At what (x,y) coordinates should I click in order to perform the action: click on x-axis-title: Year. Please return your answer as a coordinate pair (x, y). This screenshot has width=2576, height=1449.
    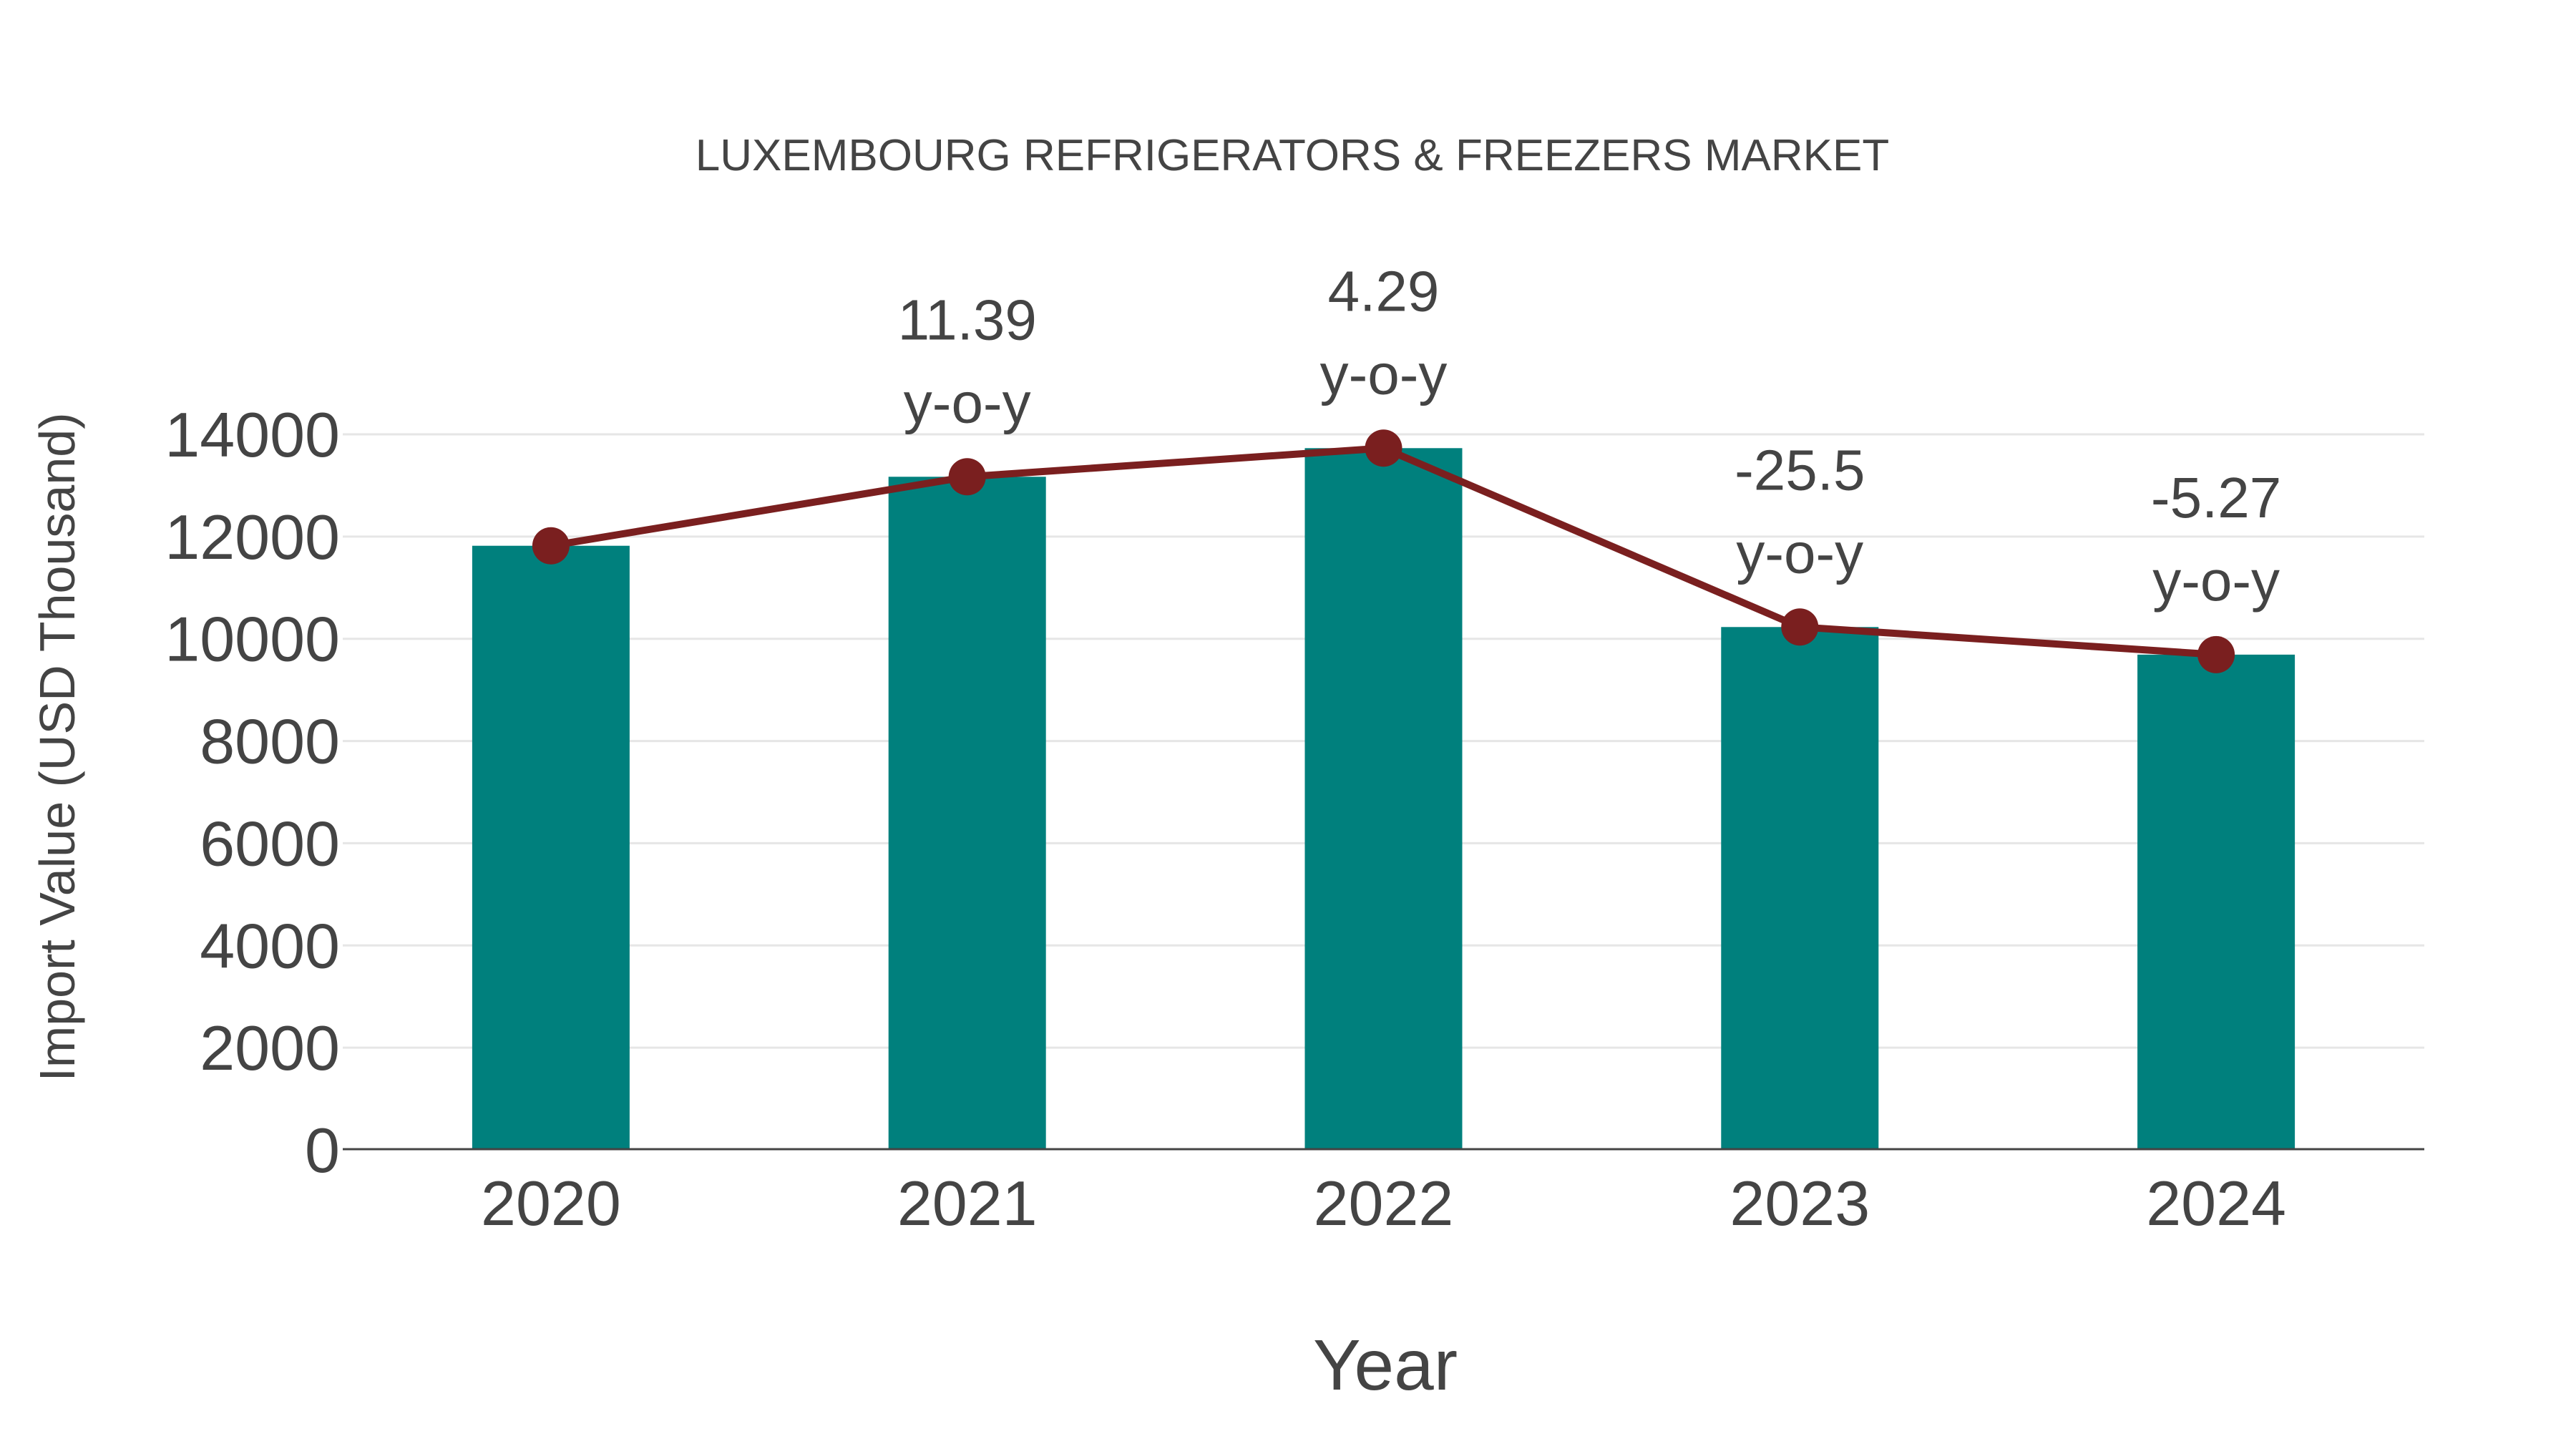
    Looking at the image, I should click on (1385, 1365).